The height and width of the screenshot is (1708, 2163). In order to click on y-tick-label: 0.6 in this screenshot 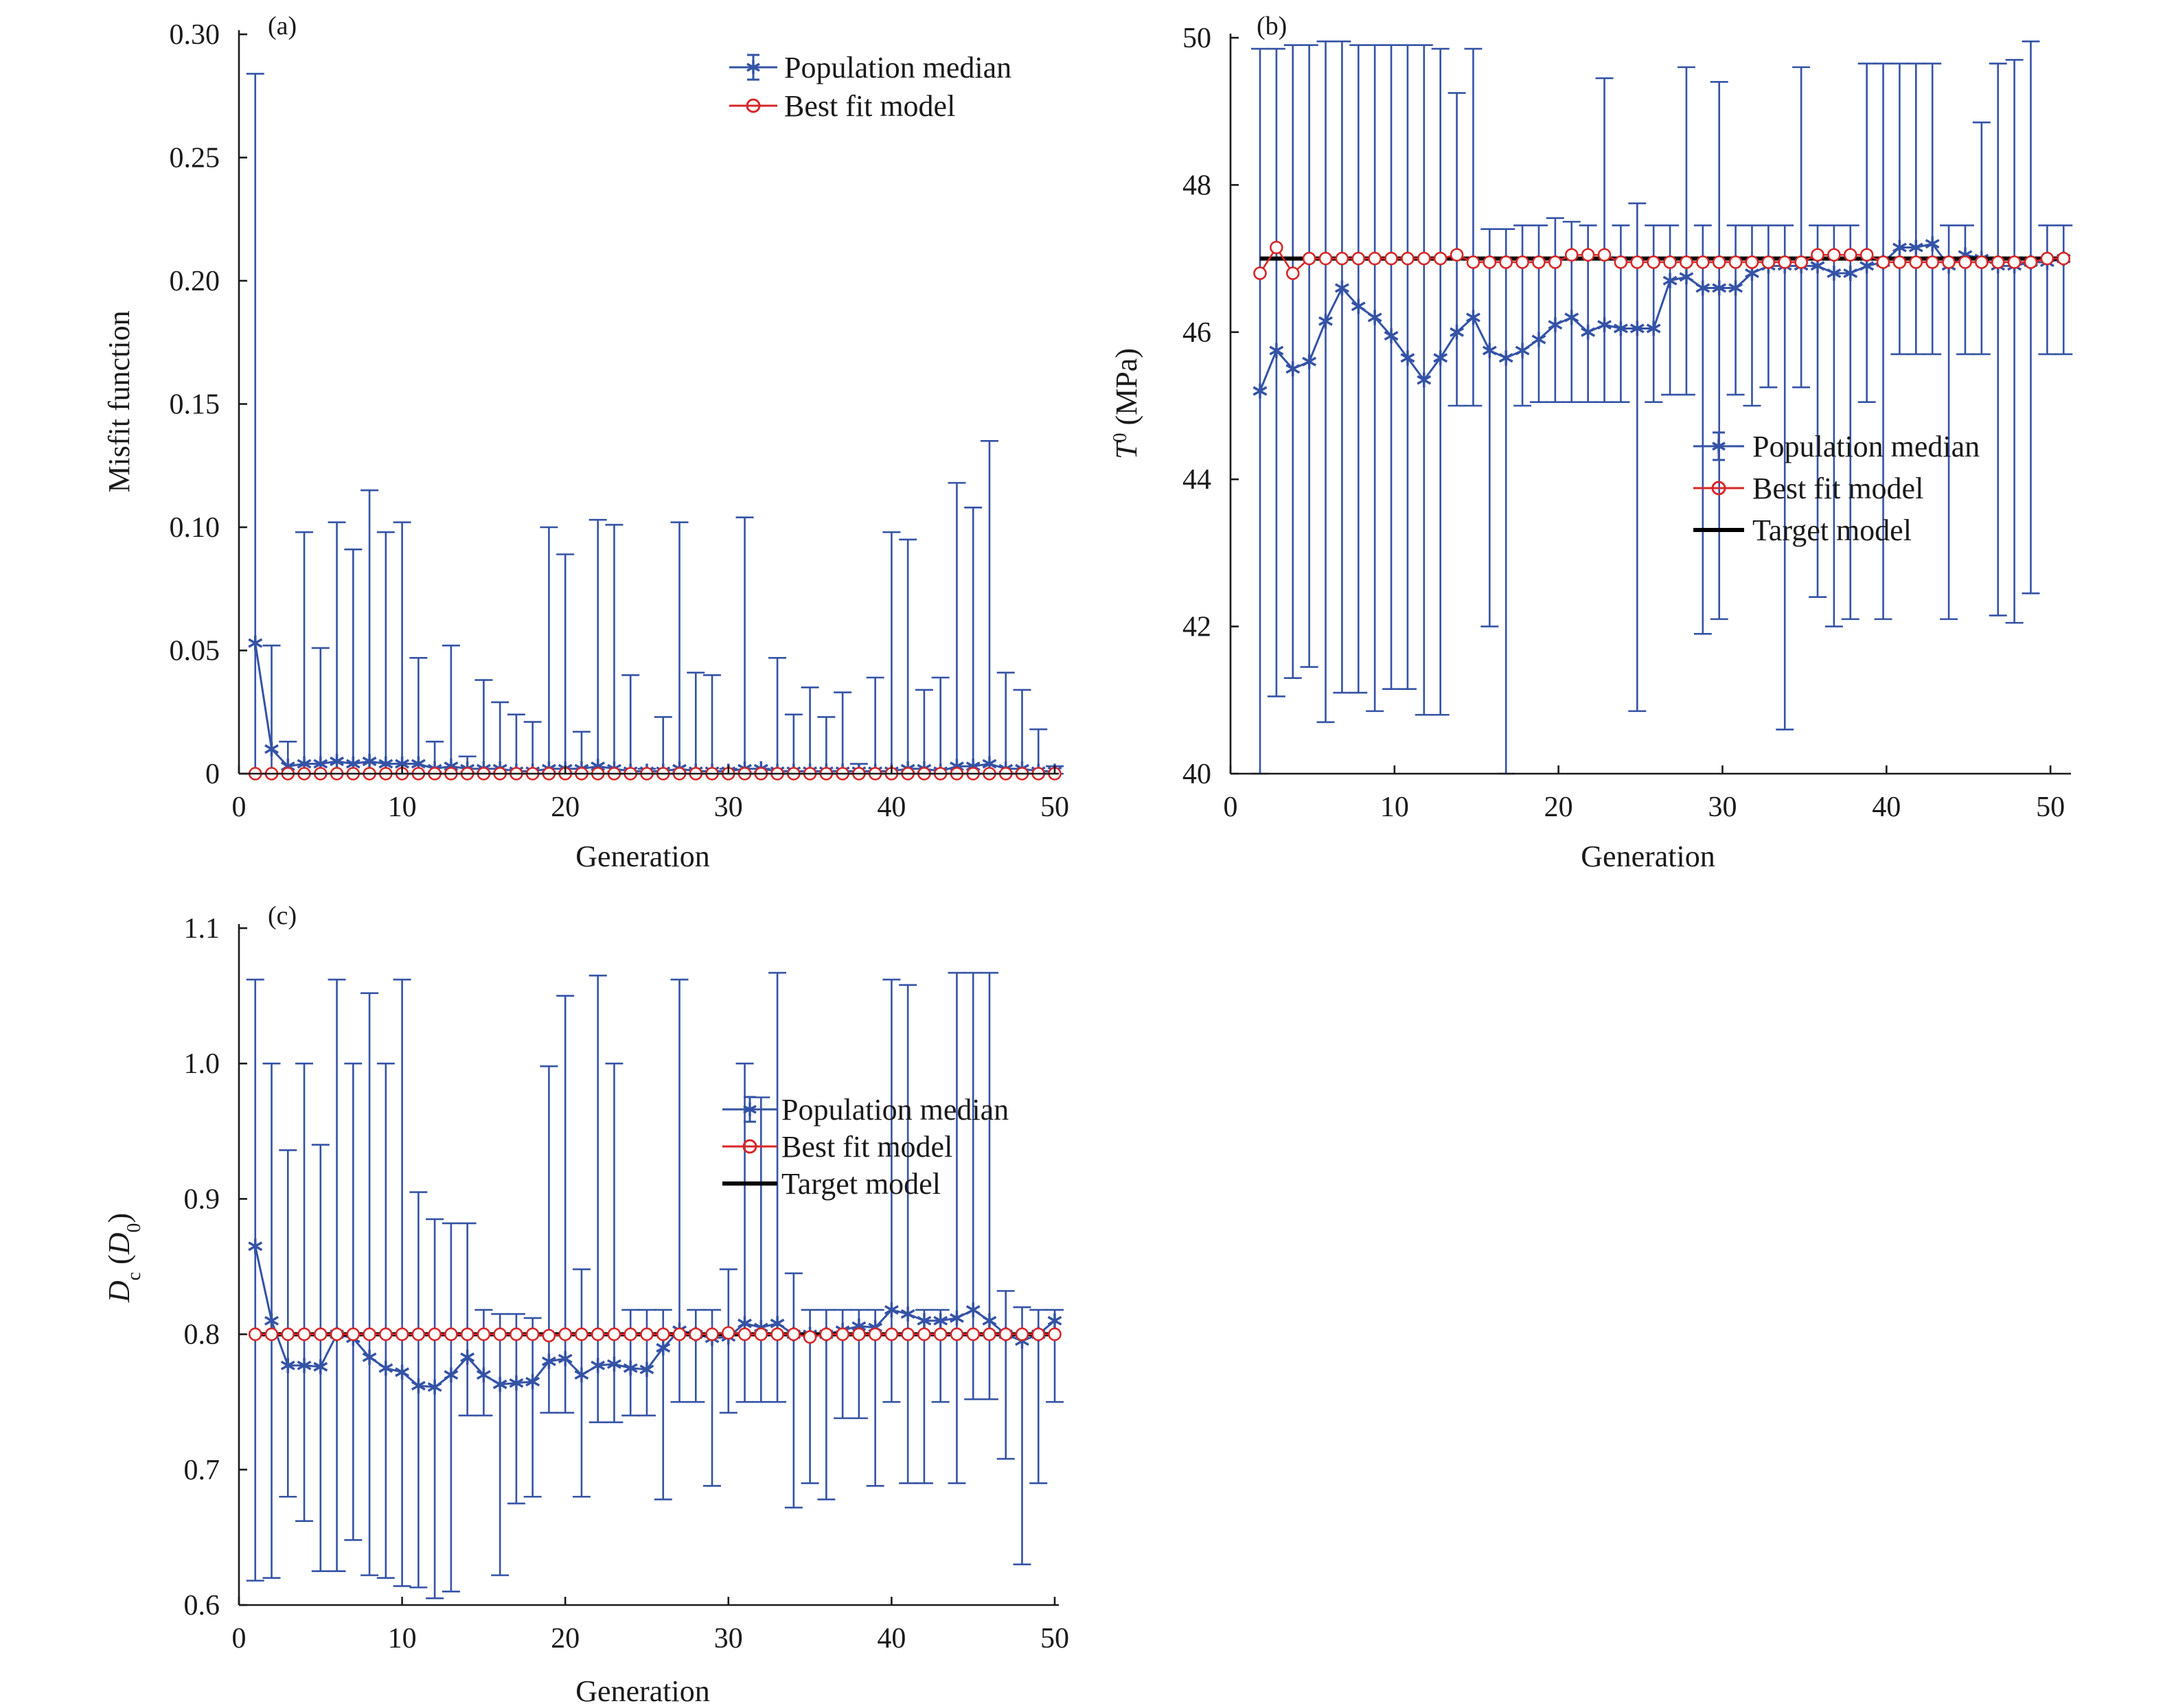, I will do `click(202, 1606)`.